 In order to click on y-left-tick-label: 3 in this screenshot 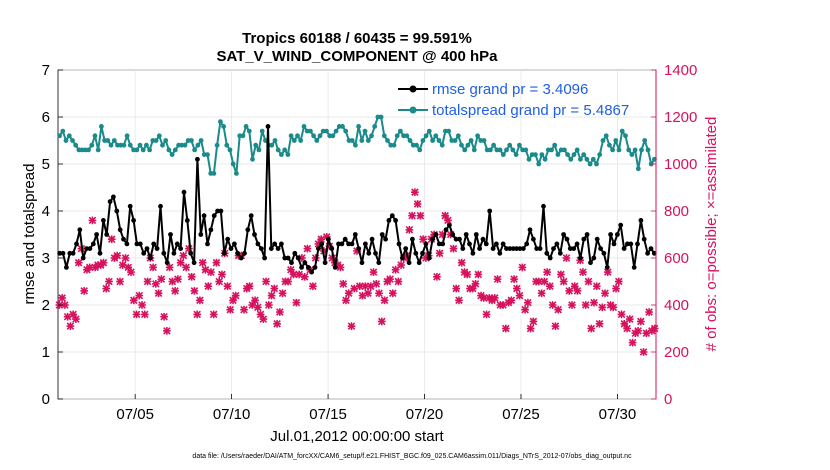, I will do `click(46, 258)`.